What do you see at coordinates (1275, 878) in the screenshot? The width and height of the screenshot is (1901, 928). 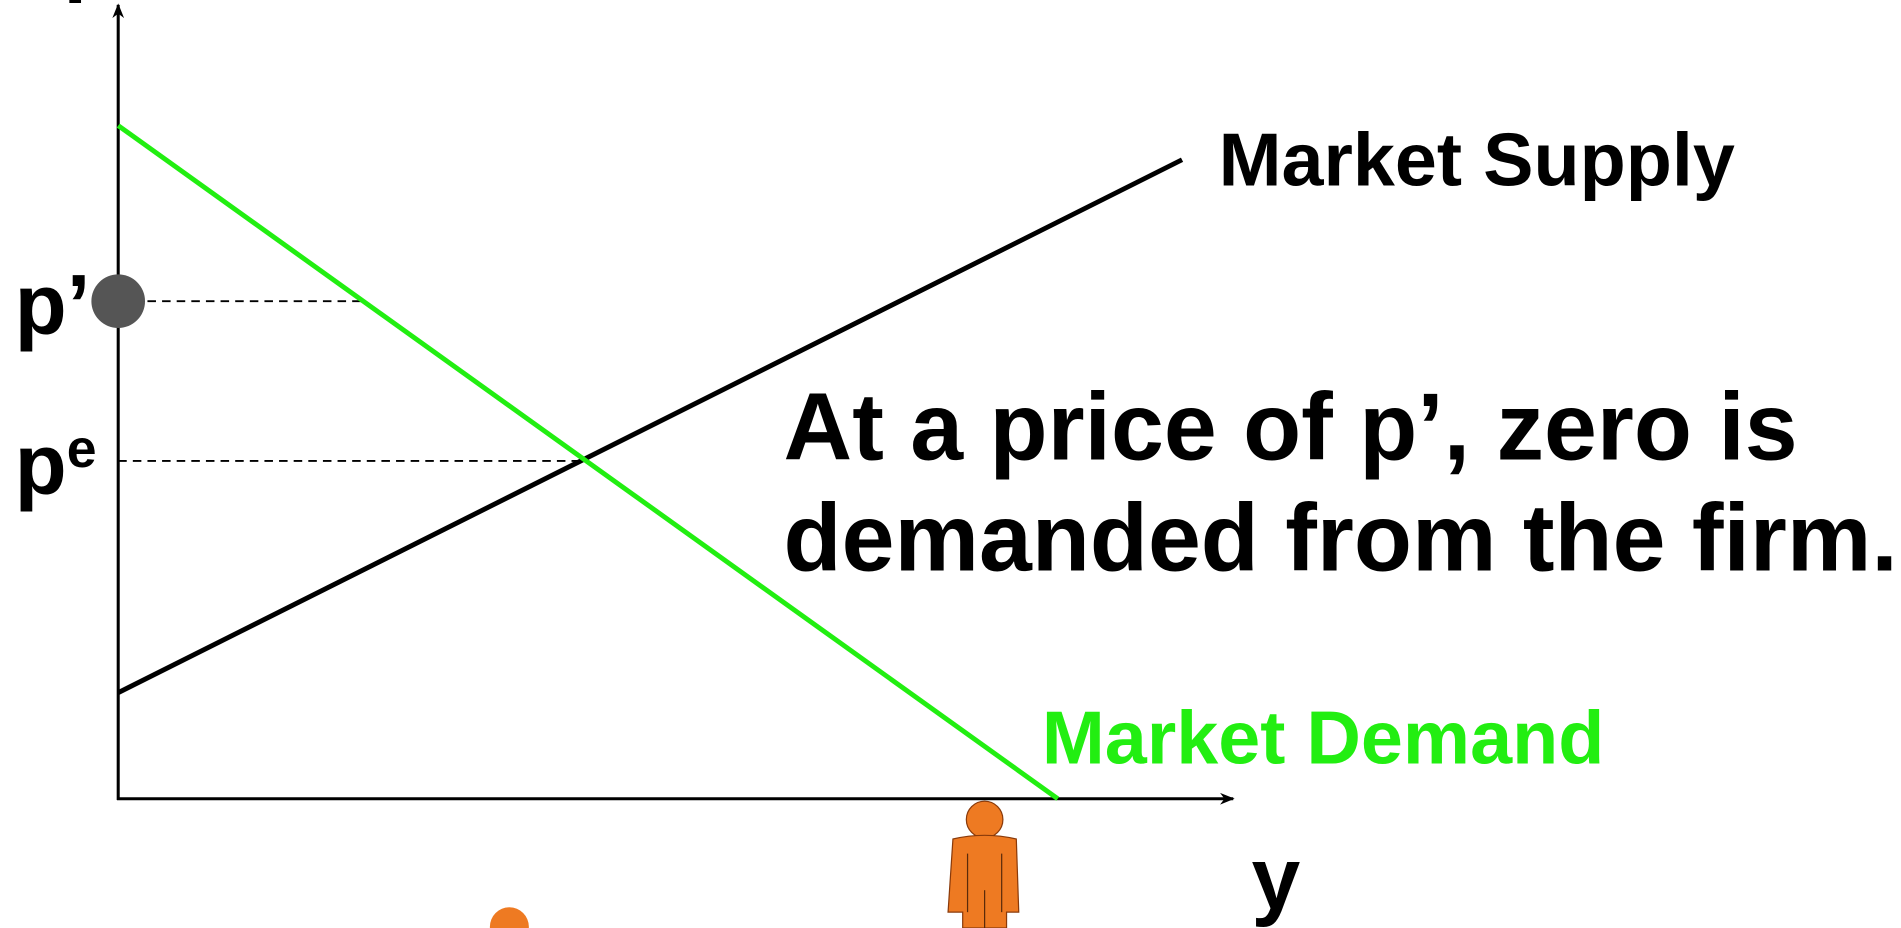 I see `x-axis-label: y` at bounding box center [1275, 878].